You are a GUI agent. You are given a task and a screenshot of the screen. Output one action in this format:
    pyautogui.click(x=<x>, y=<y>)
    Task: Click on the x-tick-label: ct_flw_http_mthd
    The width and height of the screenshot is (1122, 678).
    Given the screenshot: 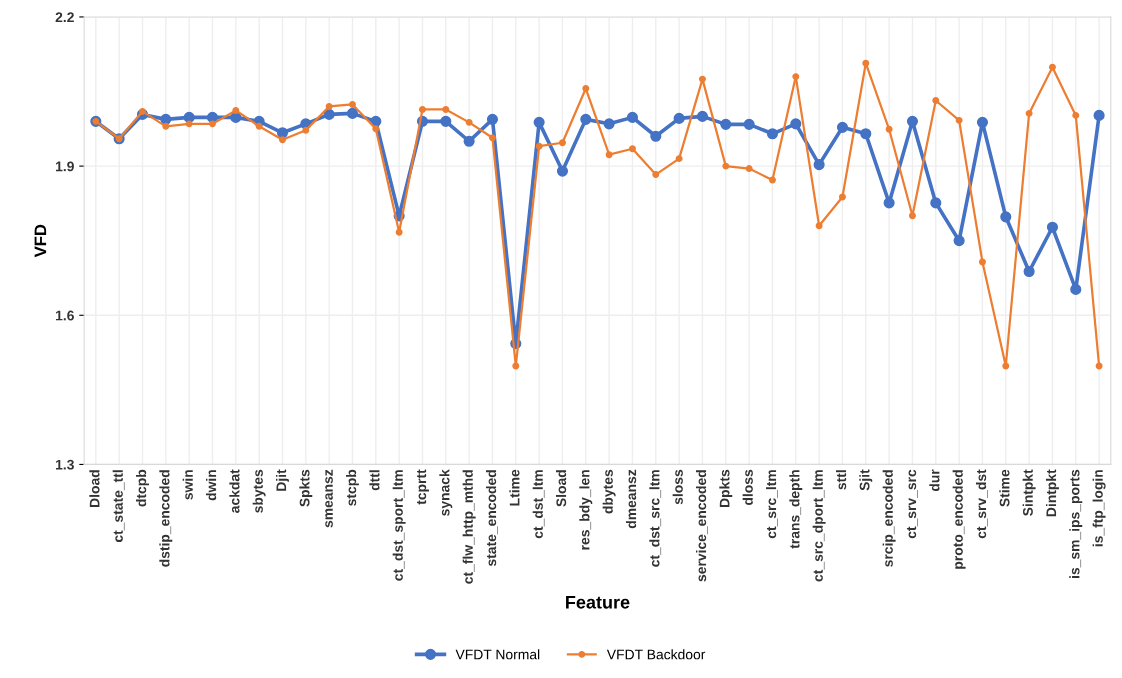 What is the action you would take?
    pyautogui.click(x=469, y=527)
    